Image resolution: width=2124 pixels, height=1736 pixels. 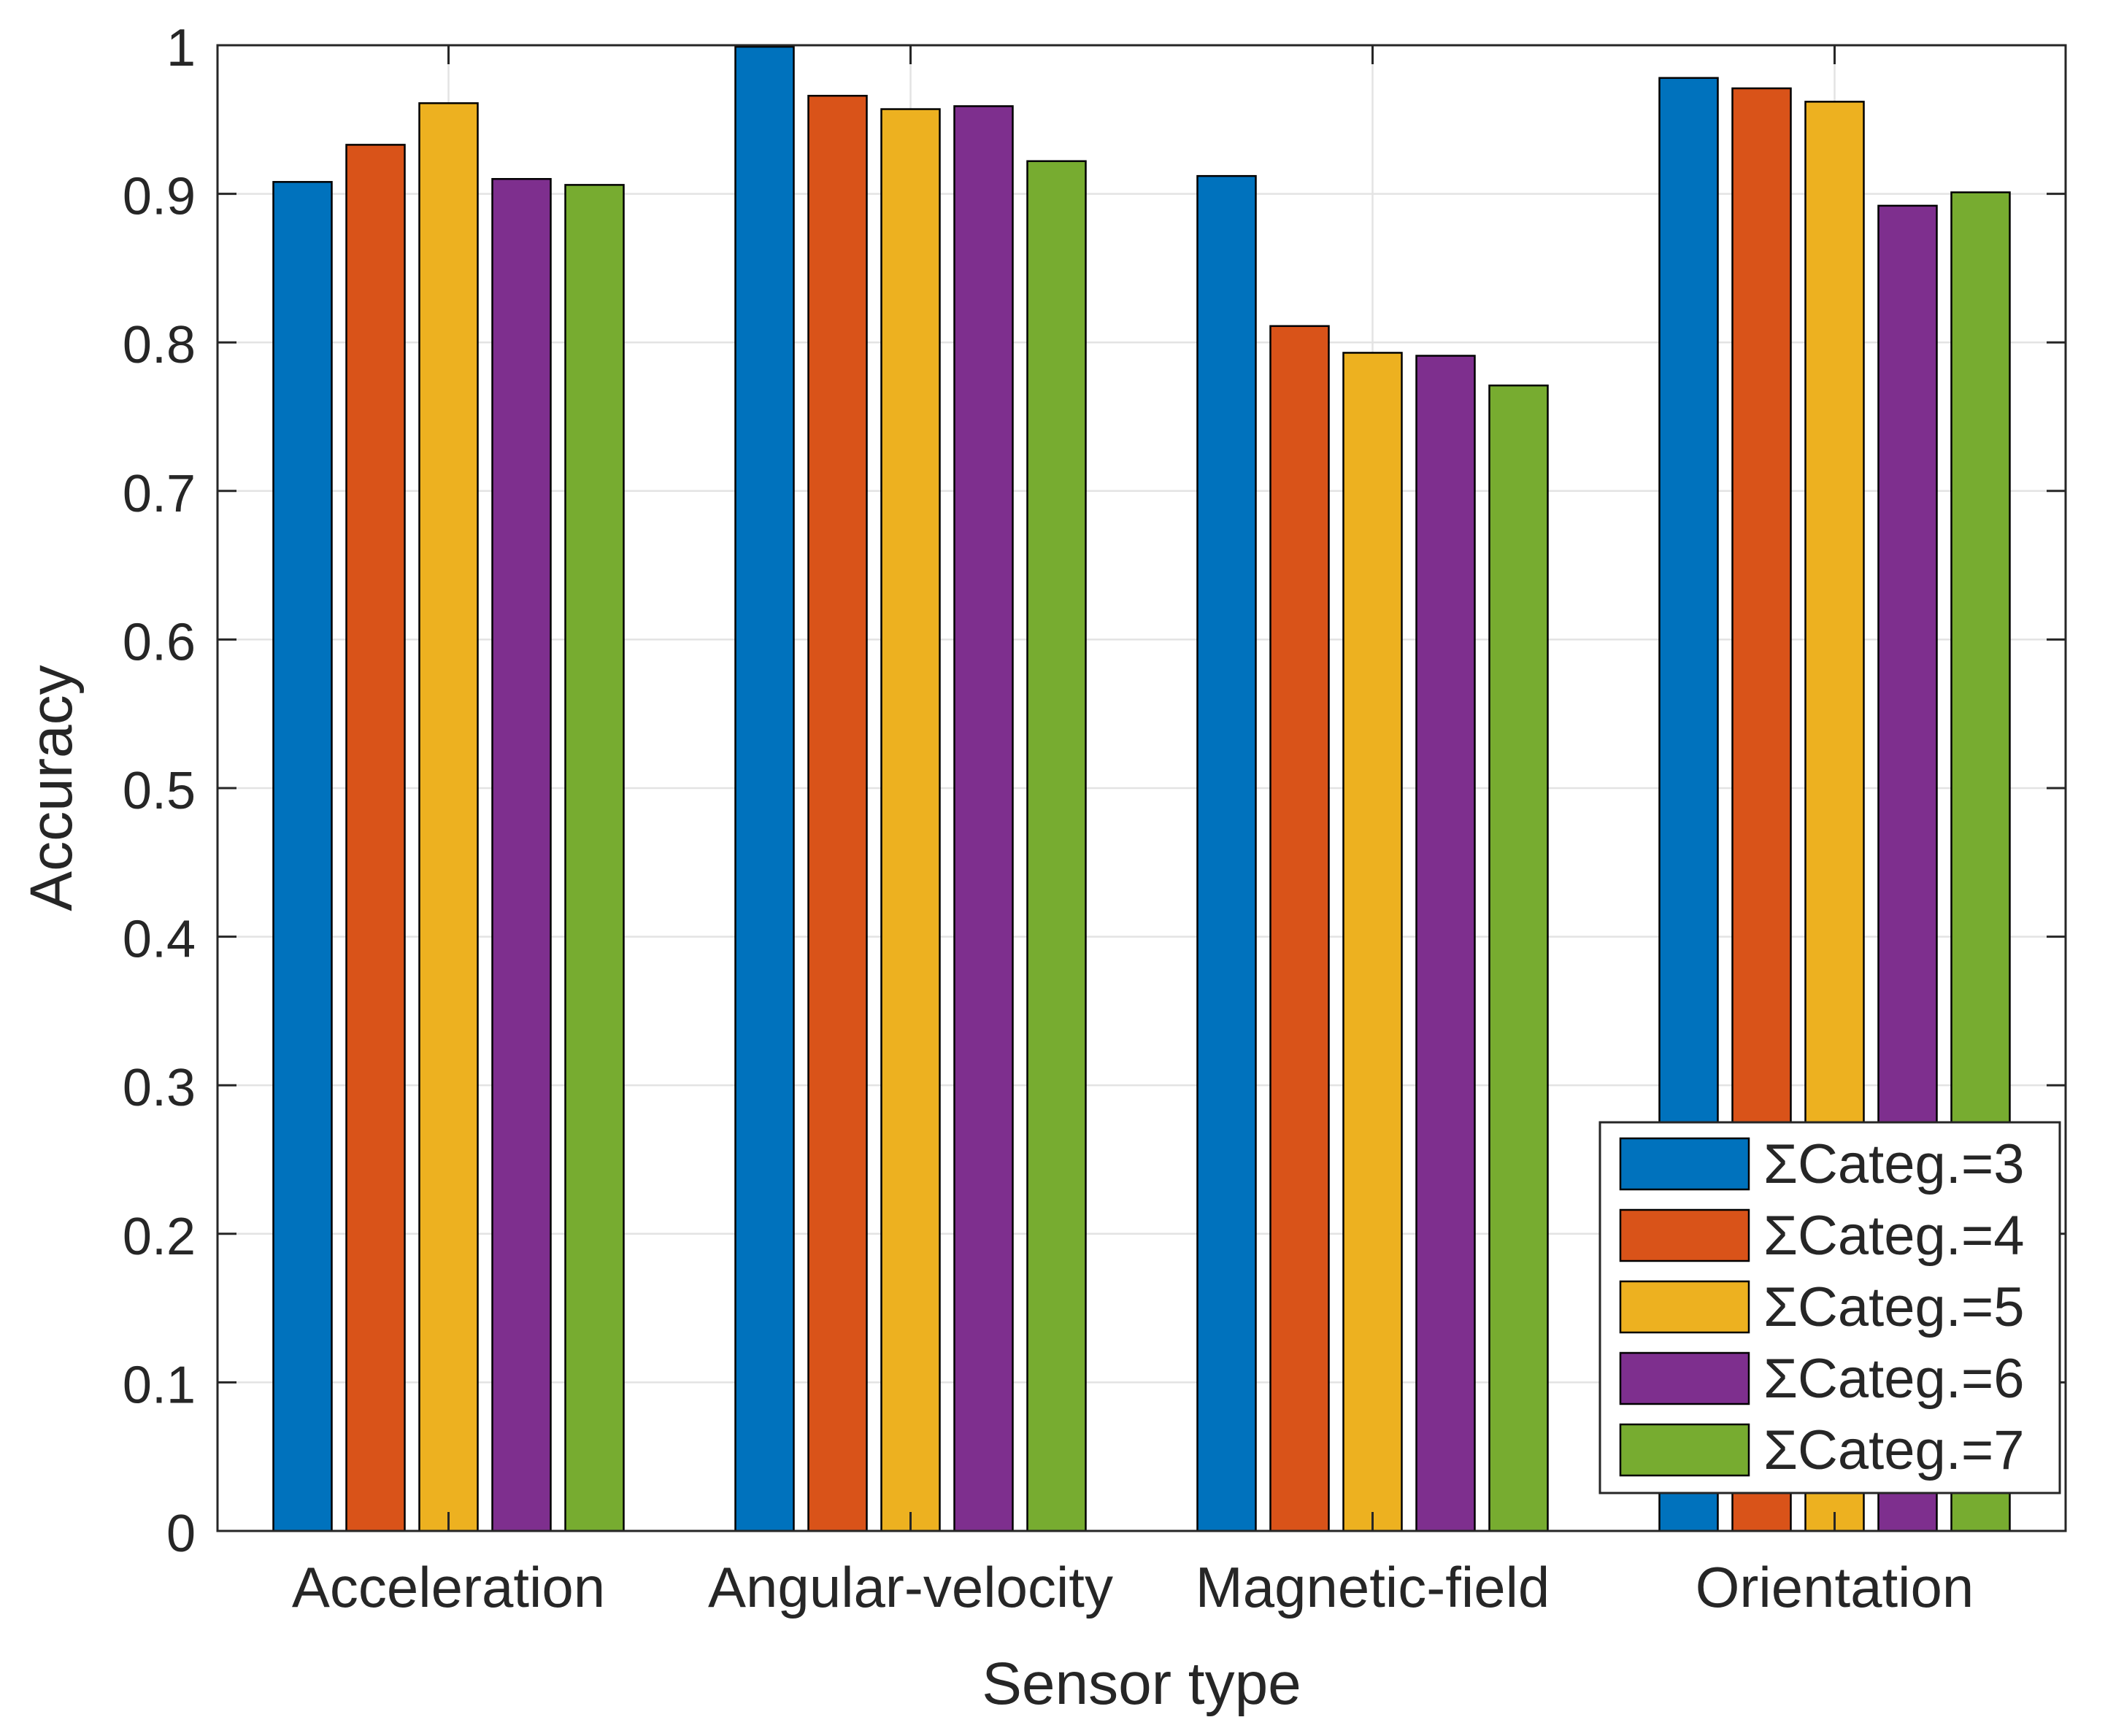 What do you see at coordinates (910, 1587) in the screenshot?
I see `x-tick-label: Angular-velocity` at bounding box center [910, 1587].